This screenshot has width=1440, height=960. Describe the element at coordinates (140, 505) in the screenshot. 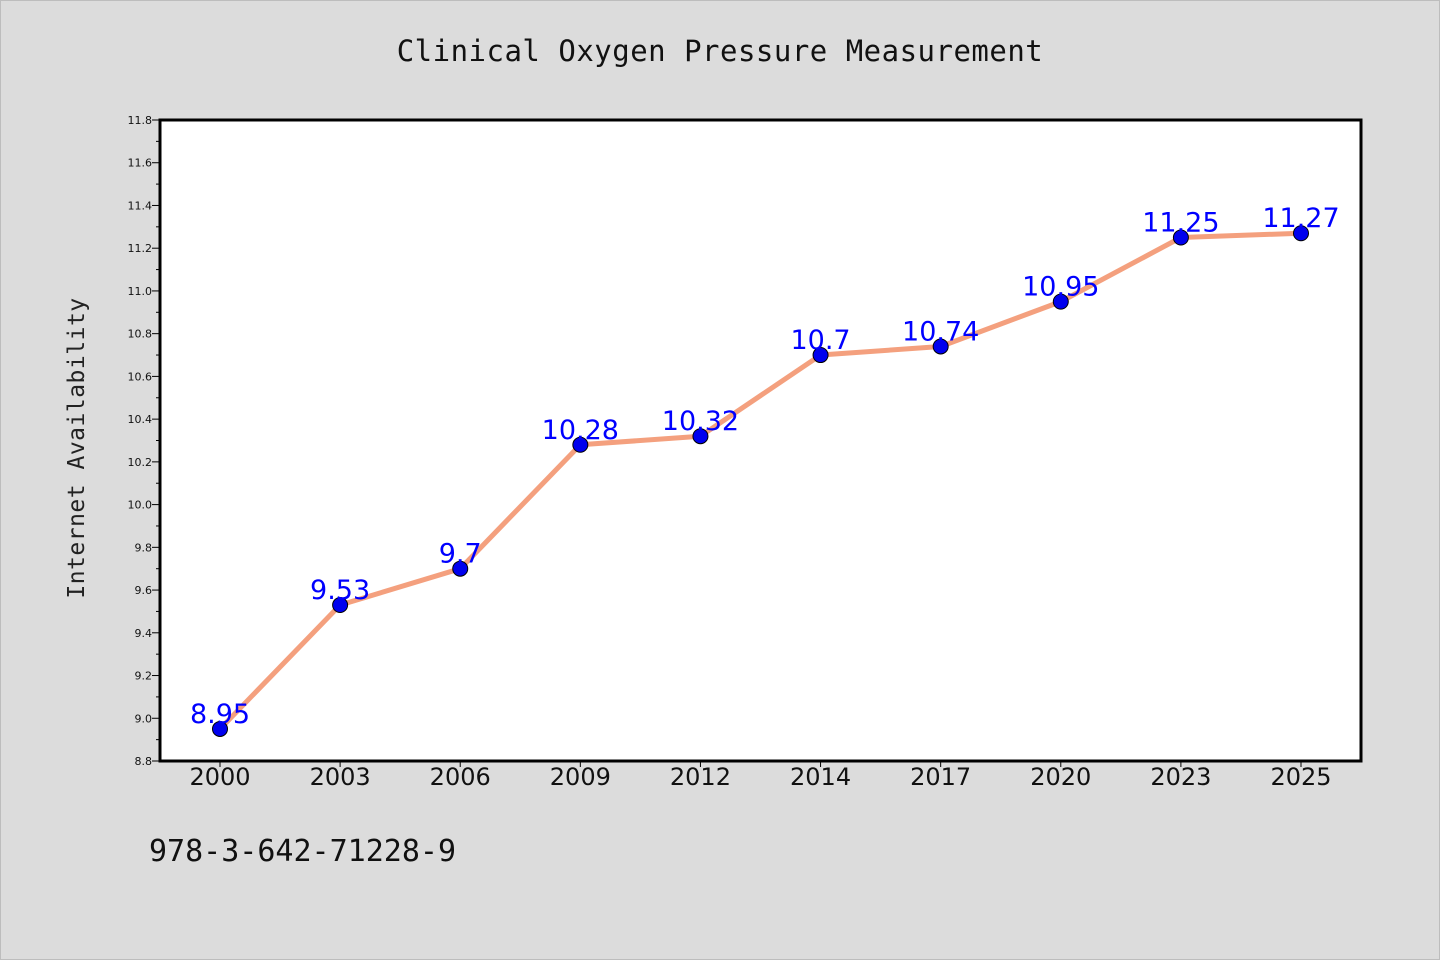

I see `y-tick-label: 10.0` at that location.